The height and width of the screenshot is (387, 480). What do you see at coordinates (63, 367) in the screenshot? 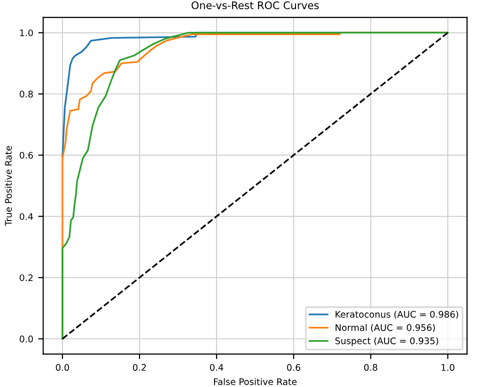
I see `x-tick-label: 0.0` at bounding box center [63, 367].